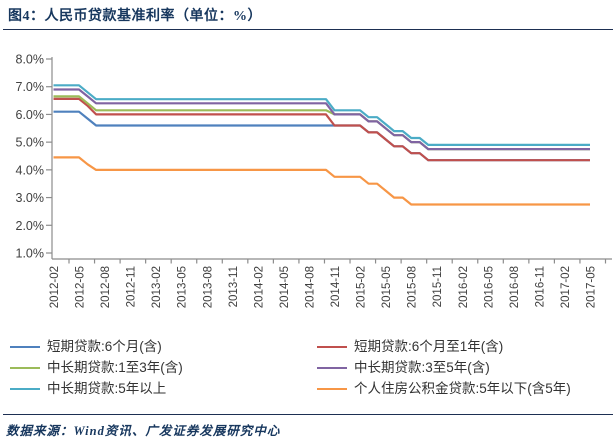 The height and width of the screenshot is (445, 616). I want to click on footer-divider, so click(308, 414).